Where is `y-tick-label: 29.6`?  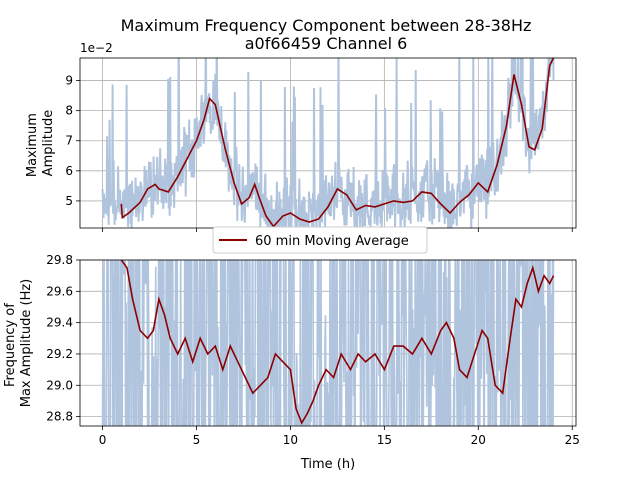
y-tick-label: 29.6 is located at coordinates (59, 291).